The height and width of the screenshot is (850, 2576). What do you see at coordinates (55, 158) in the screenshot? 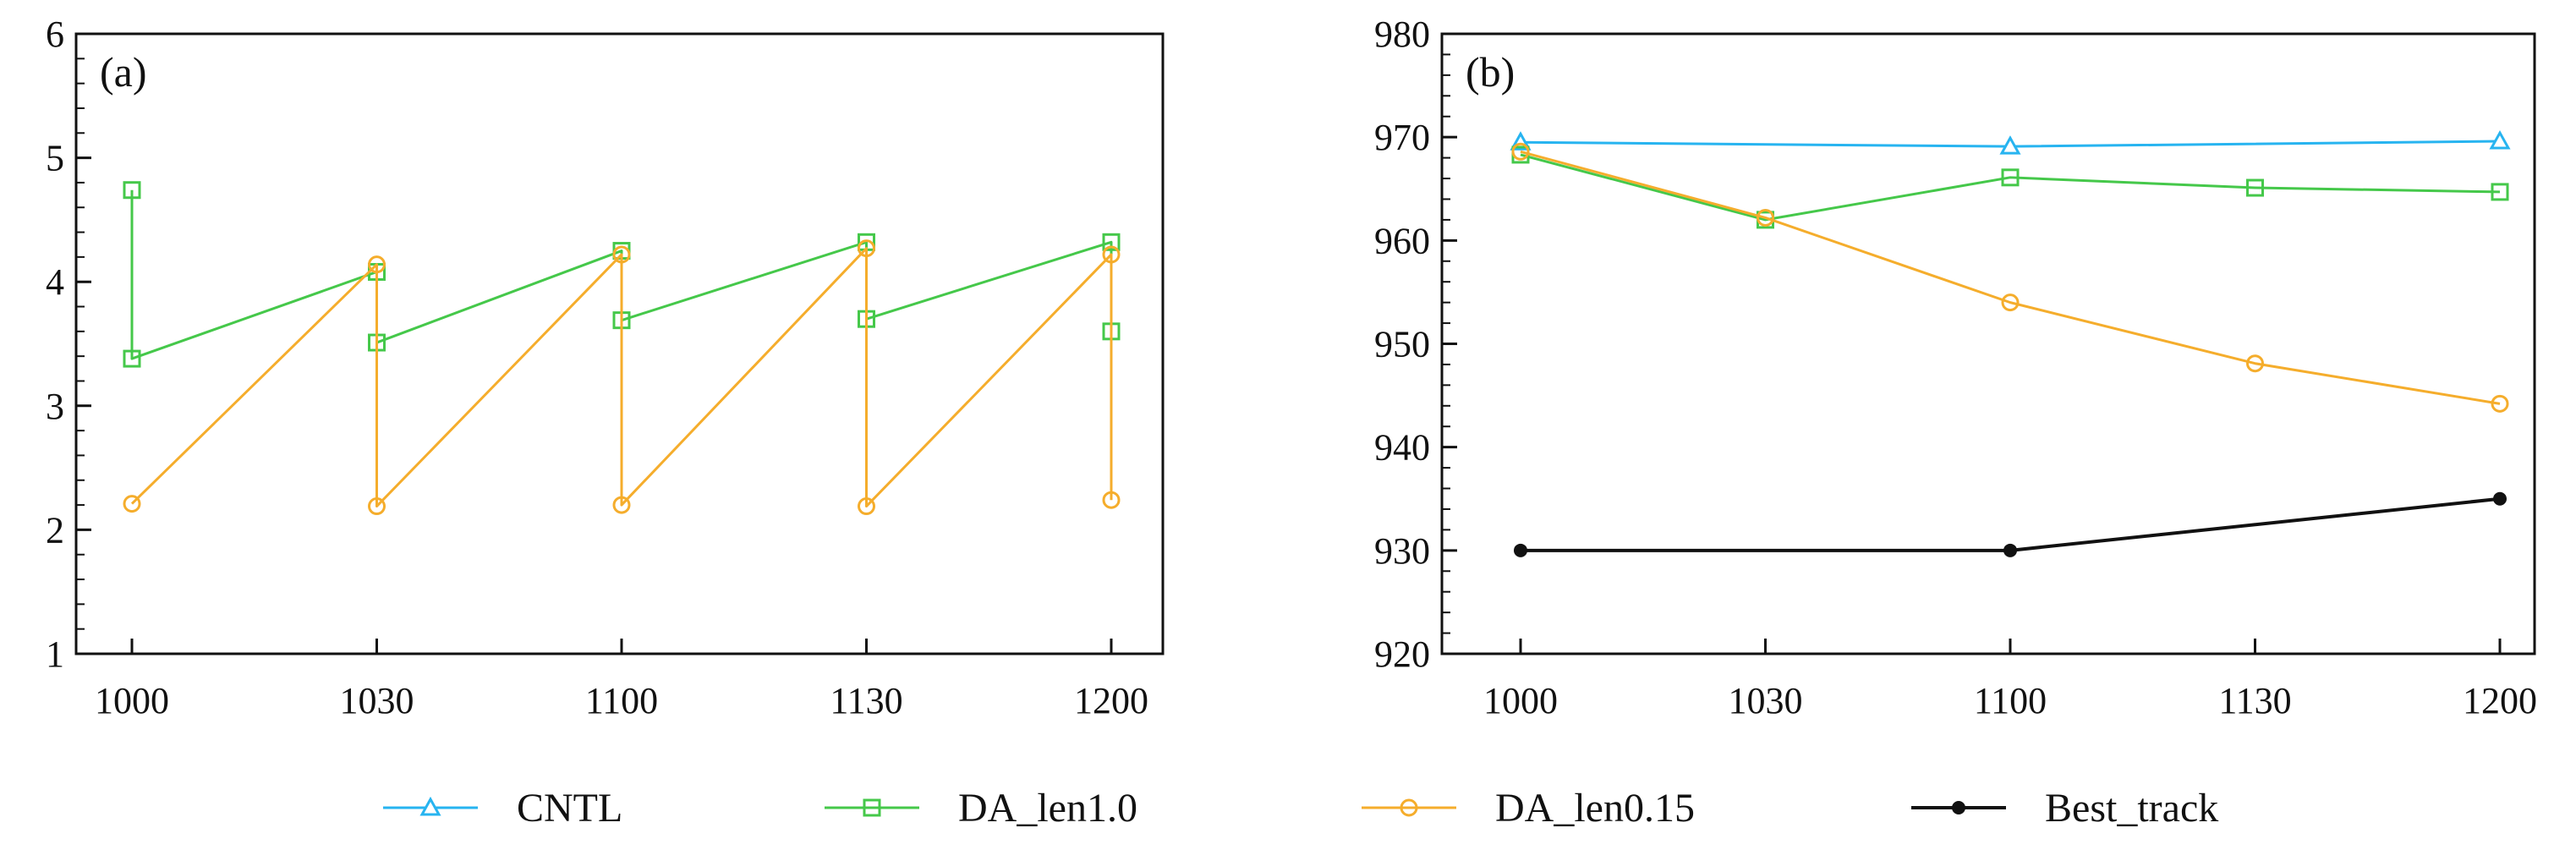
I see `panel-a-ytick-label: 5` at bounding box center [55, 158].